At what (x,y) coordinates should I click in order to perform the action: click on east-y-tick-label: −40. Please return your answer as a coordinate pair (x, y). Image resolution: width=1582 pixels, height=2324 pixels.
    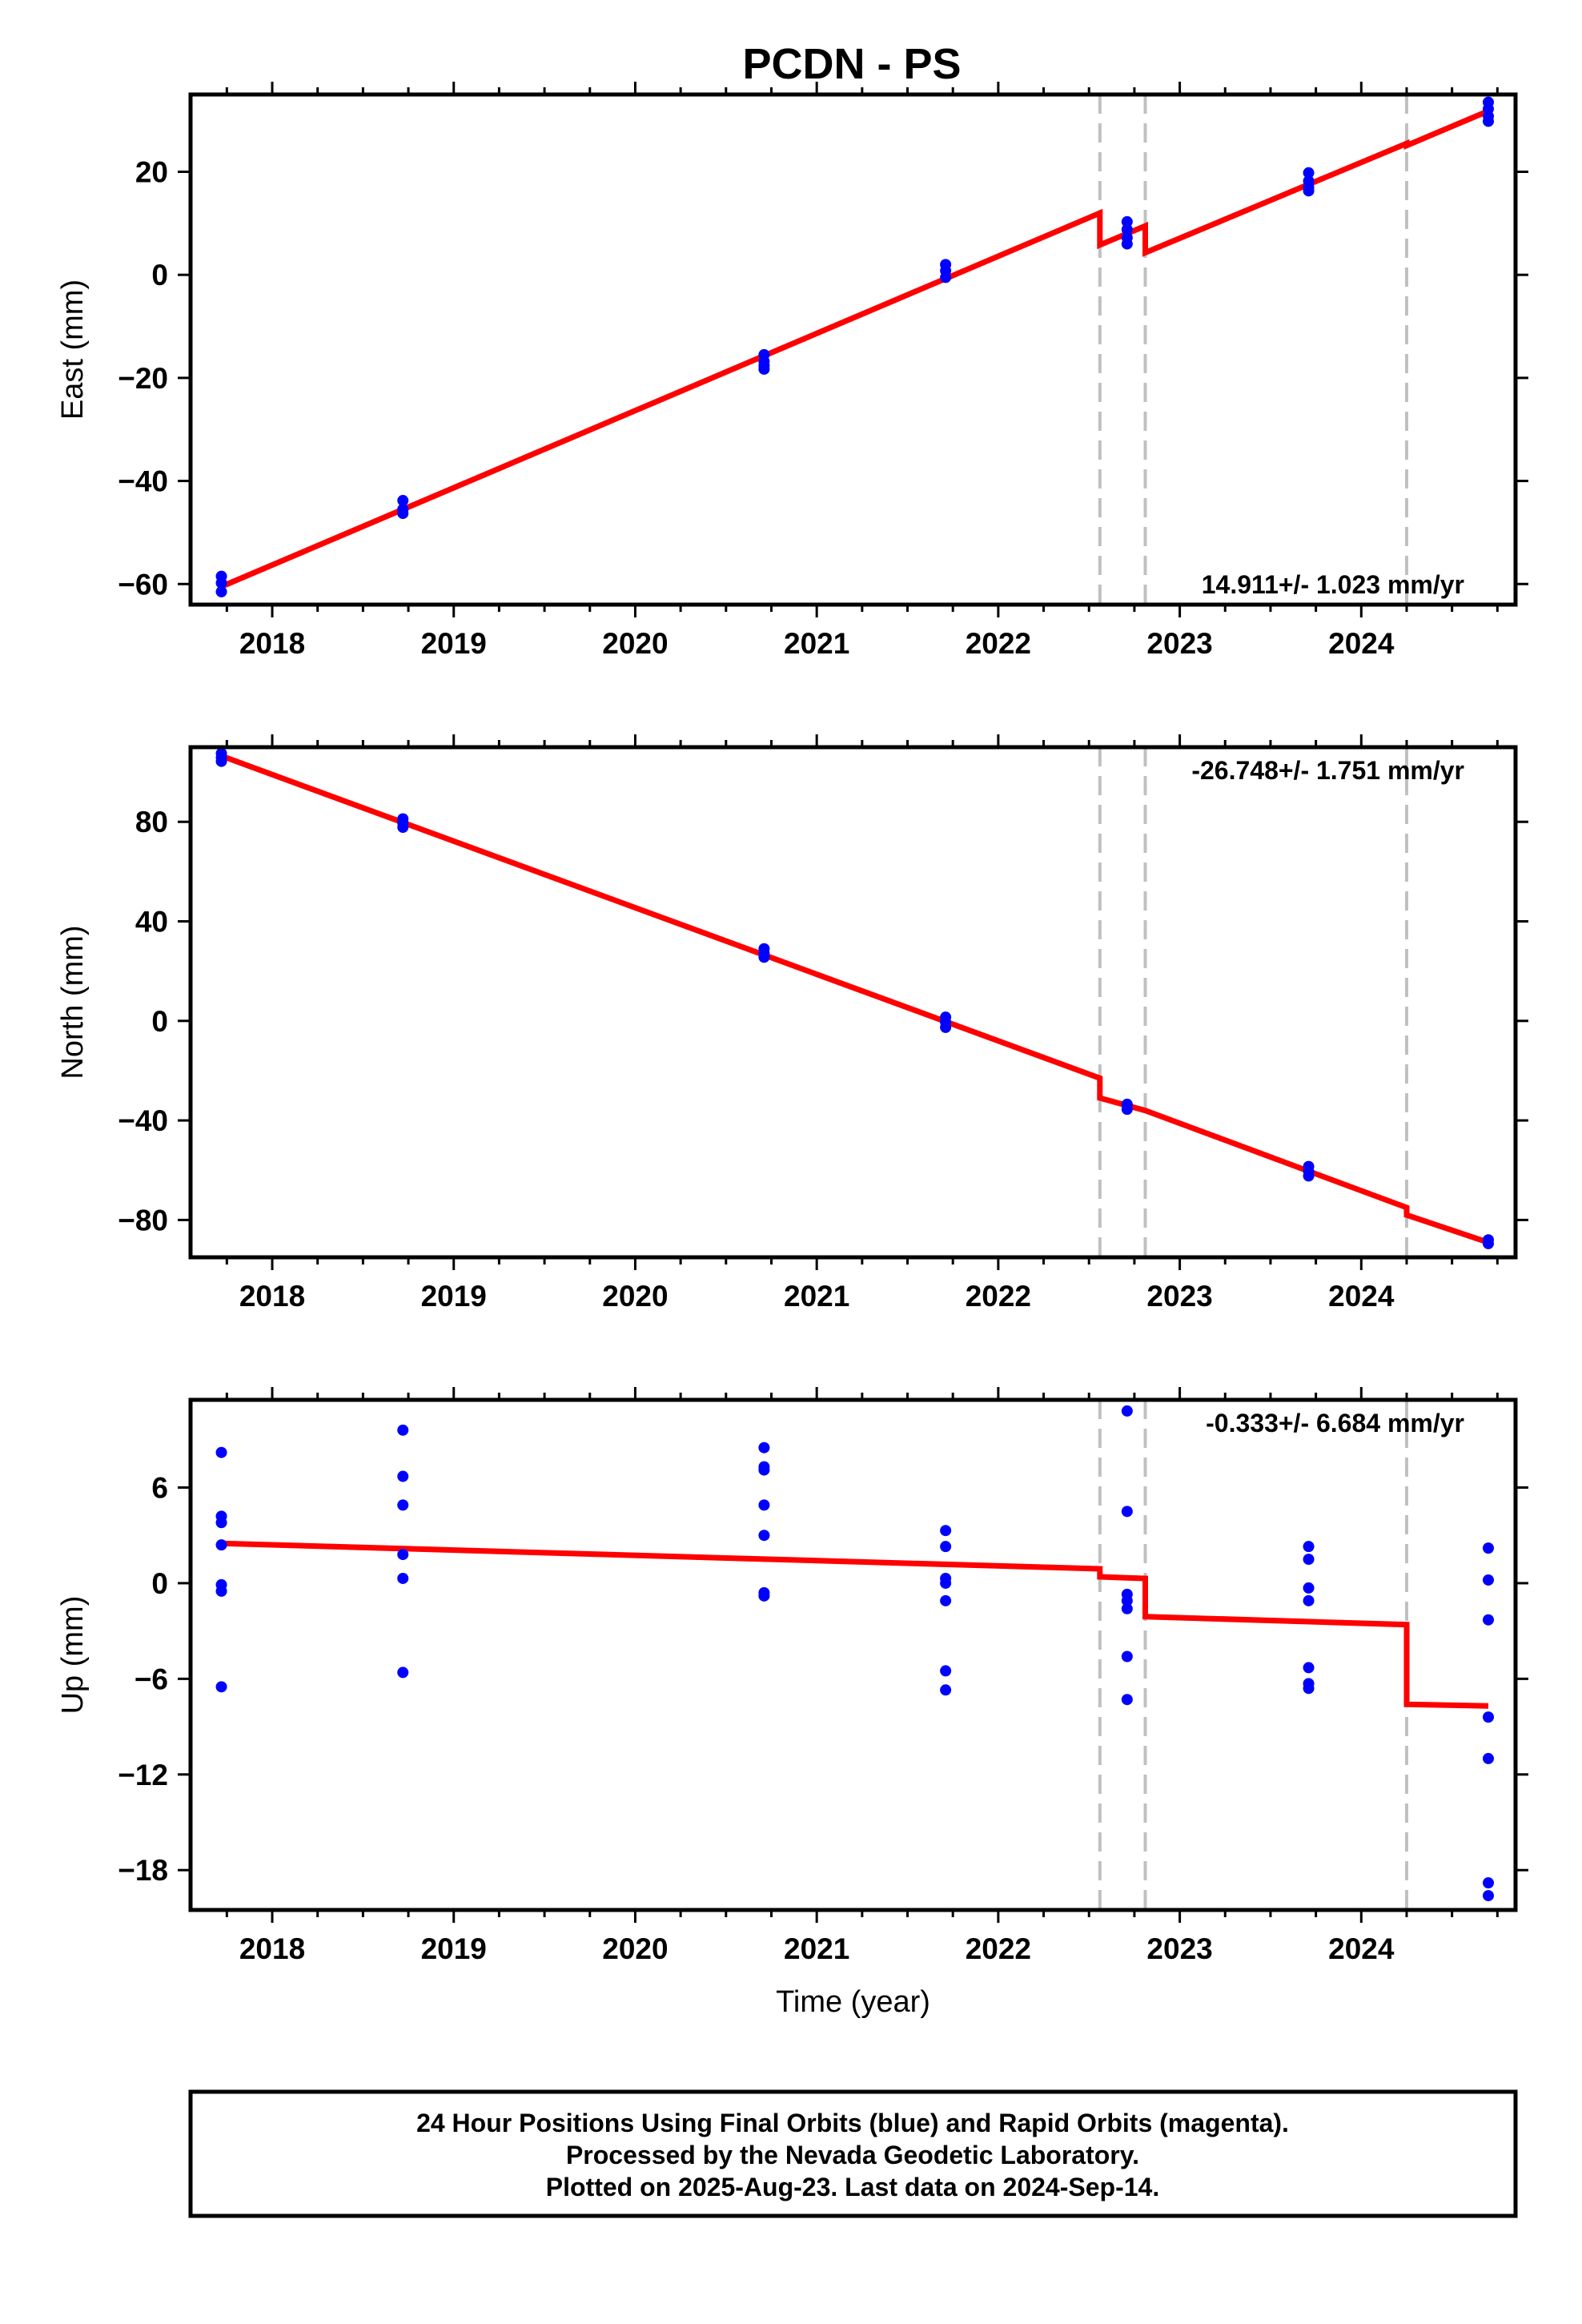
    Looking at the image, I should click on (143, 481).